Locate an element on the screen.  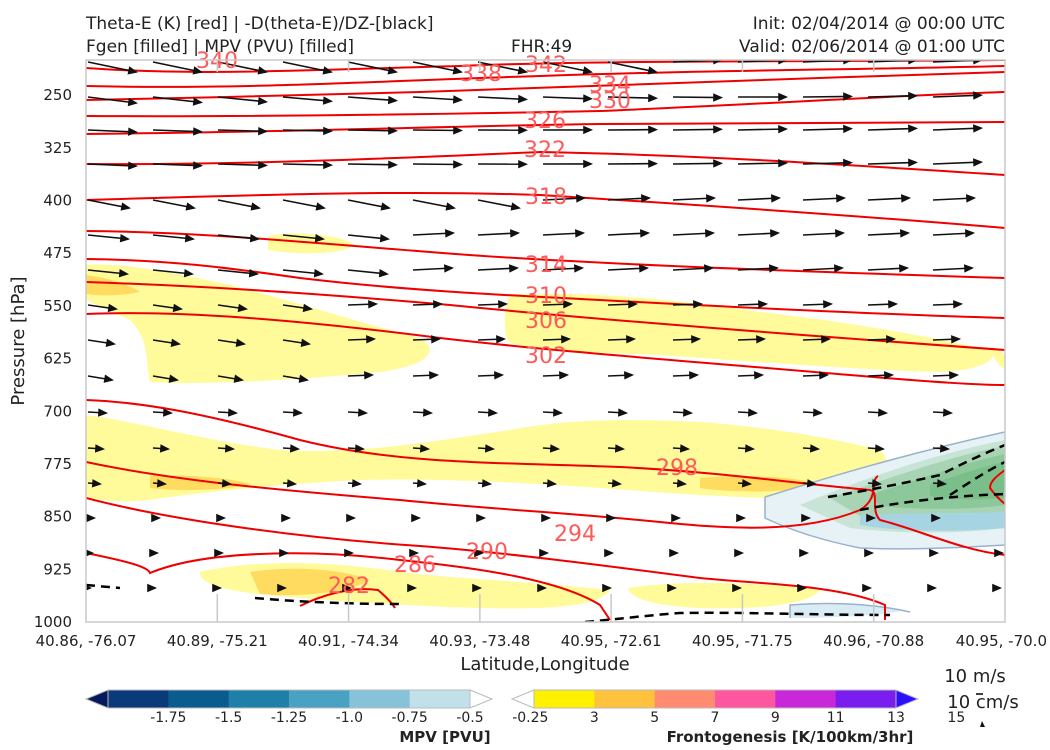
y-axis-ticks: 250 325 400 475 550 625 700 775 850 925 1000 is located at coordinates (53, 358).